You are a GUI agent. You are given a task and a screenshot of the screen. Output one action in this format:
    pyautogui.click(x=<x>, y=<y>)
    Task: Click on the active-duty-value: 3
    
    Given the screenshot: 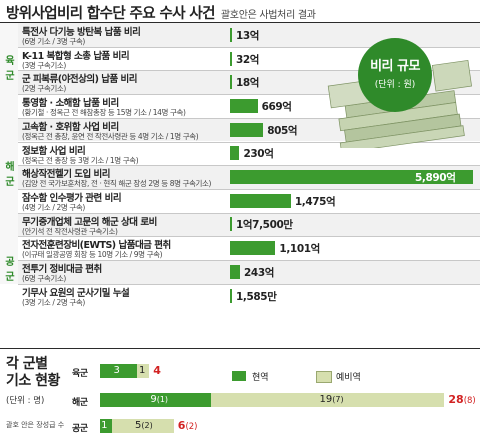 What is the action you would take?
    pyautogui.click(x=116, y=370)
    